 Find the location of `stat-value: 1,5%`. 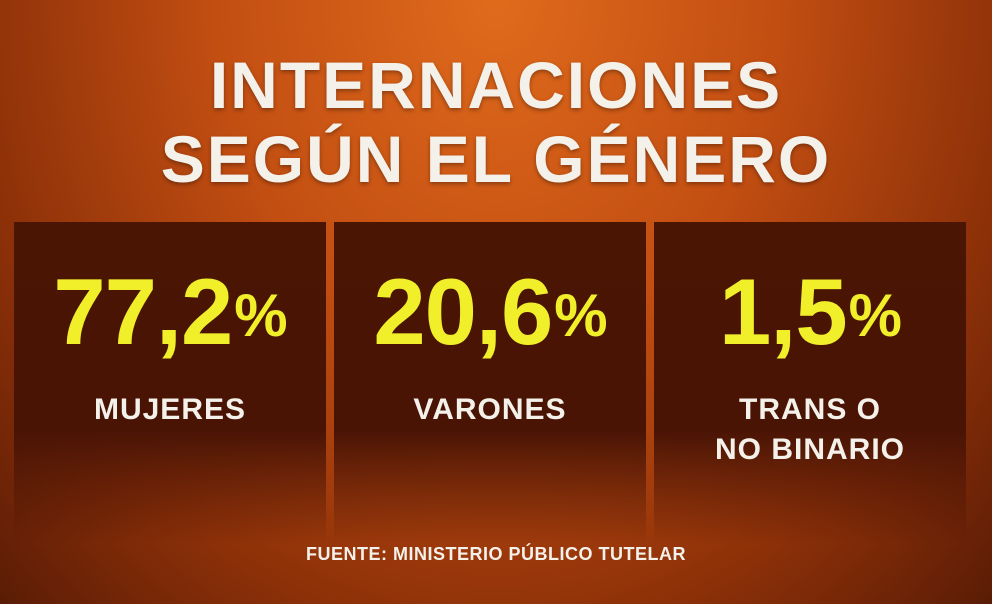

stat-value: 1,5% is located at coordinates (810, 314).